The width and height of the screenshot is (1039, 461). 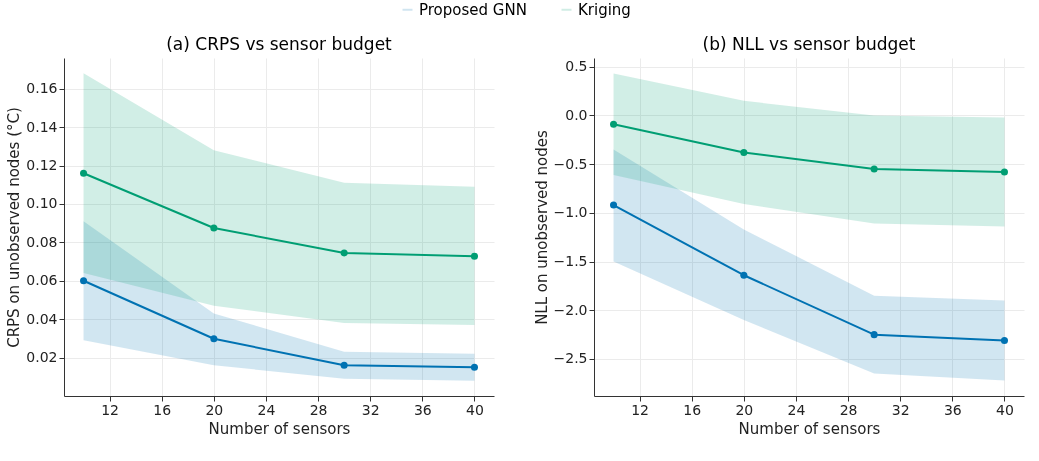 What do you see at coordinates (279, 44) in the screenshot?
I see `chart-title: (a) CRPS vs sensor budget` at bounding box center [279, 44].